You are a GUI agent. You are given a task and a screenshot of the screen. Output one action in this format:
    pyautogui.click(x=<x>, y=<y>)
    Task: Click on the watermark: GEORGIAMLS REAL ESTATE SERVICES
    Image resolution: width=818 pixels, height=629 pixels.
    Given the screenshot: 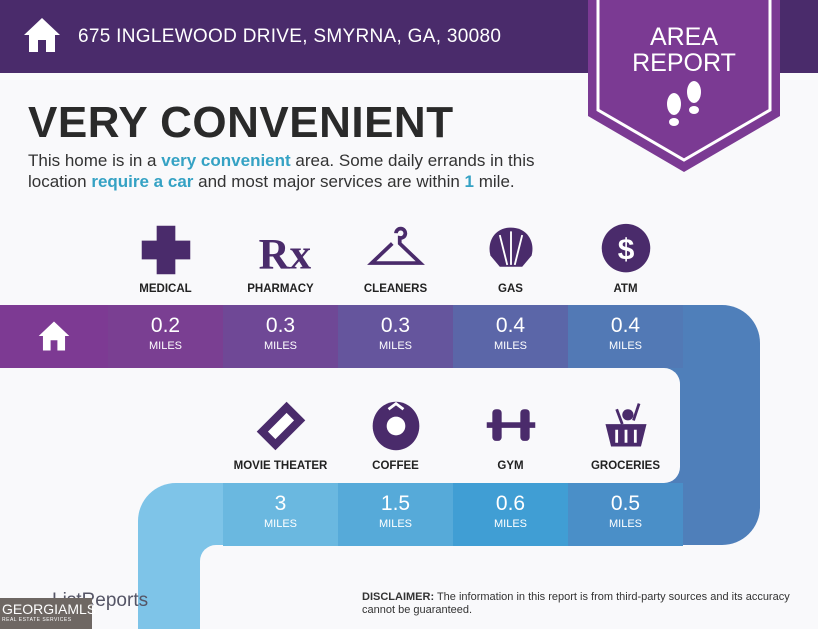 What is the action you would take?
    pyautogui.click(x=48, y=613)
    